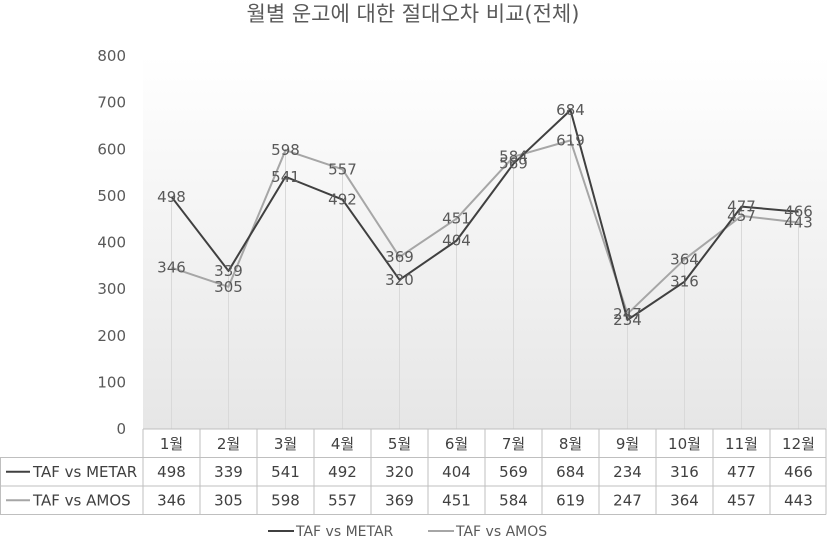  I want to click on table-series-name: TAF vs AMOS, so click(81, 500).